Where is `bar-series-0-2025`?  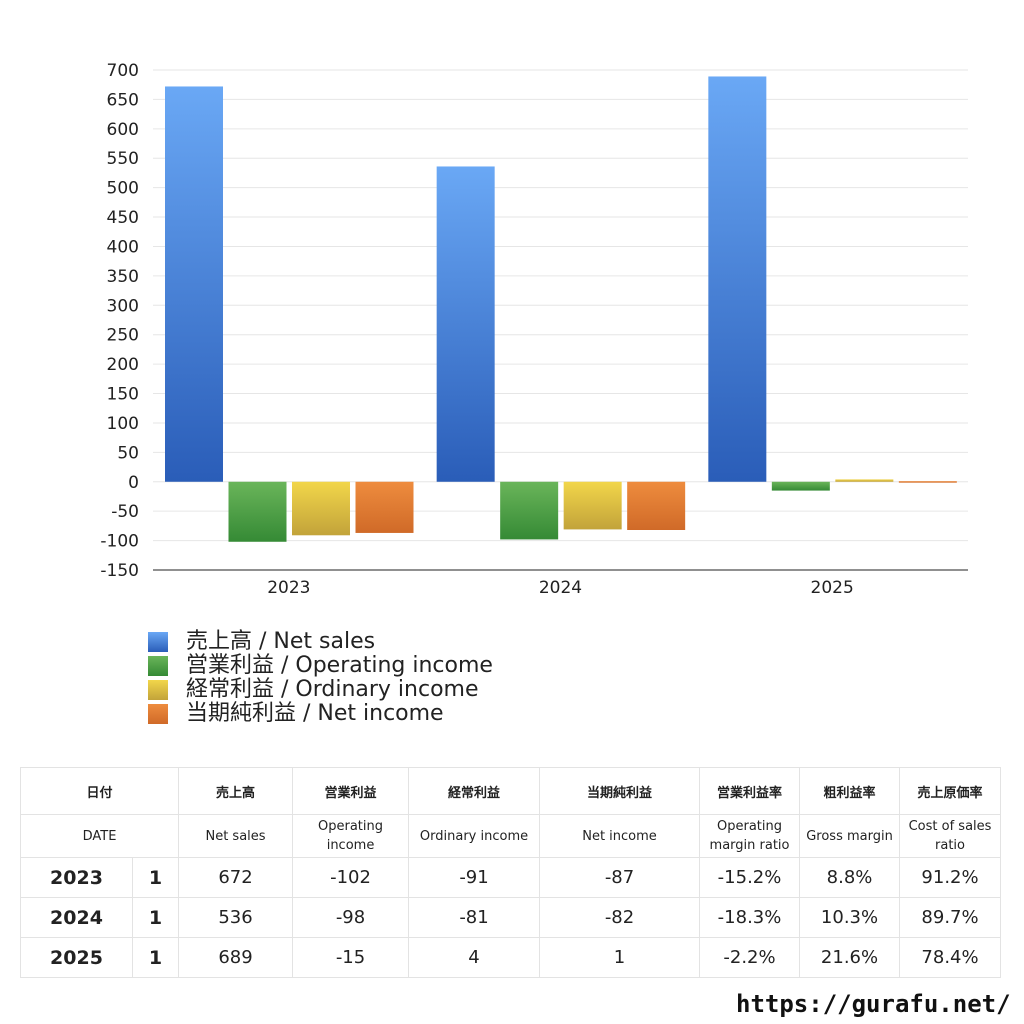 bar-series-0-2025 is located at coordinates (737, 279).